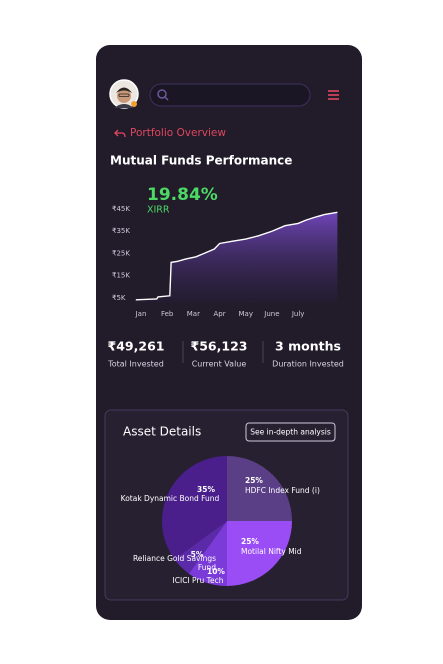 The height and width of the screenshot is (664, 443). I want to click on pie-value-label: 35%, so click(206, 489).